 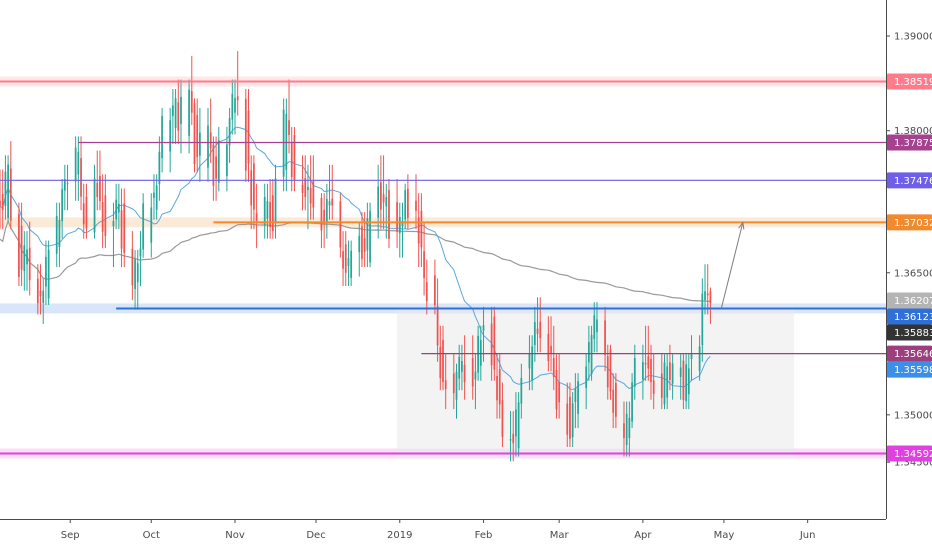 I want to click on consolidation-box, so click(x=596, y=383).